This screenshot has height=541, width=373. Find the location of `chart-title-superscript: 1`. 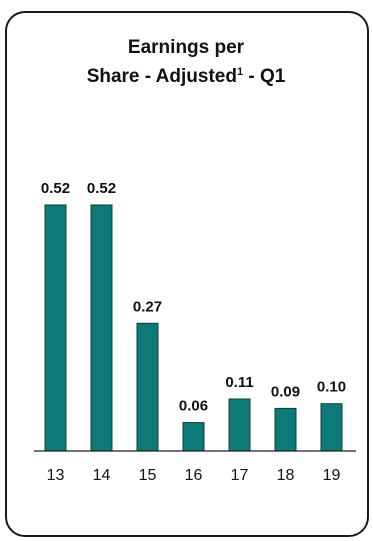

chart-title-superscript: 1 is located at coordinates (240, 72).